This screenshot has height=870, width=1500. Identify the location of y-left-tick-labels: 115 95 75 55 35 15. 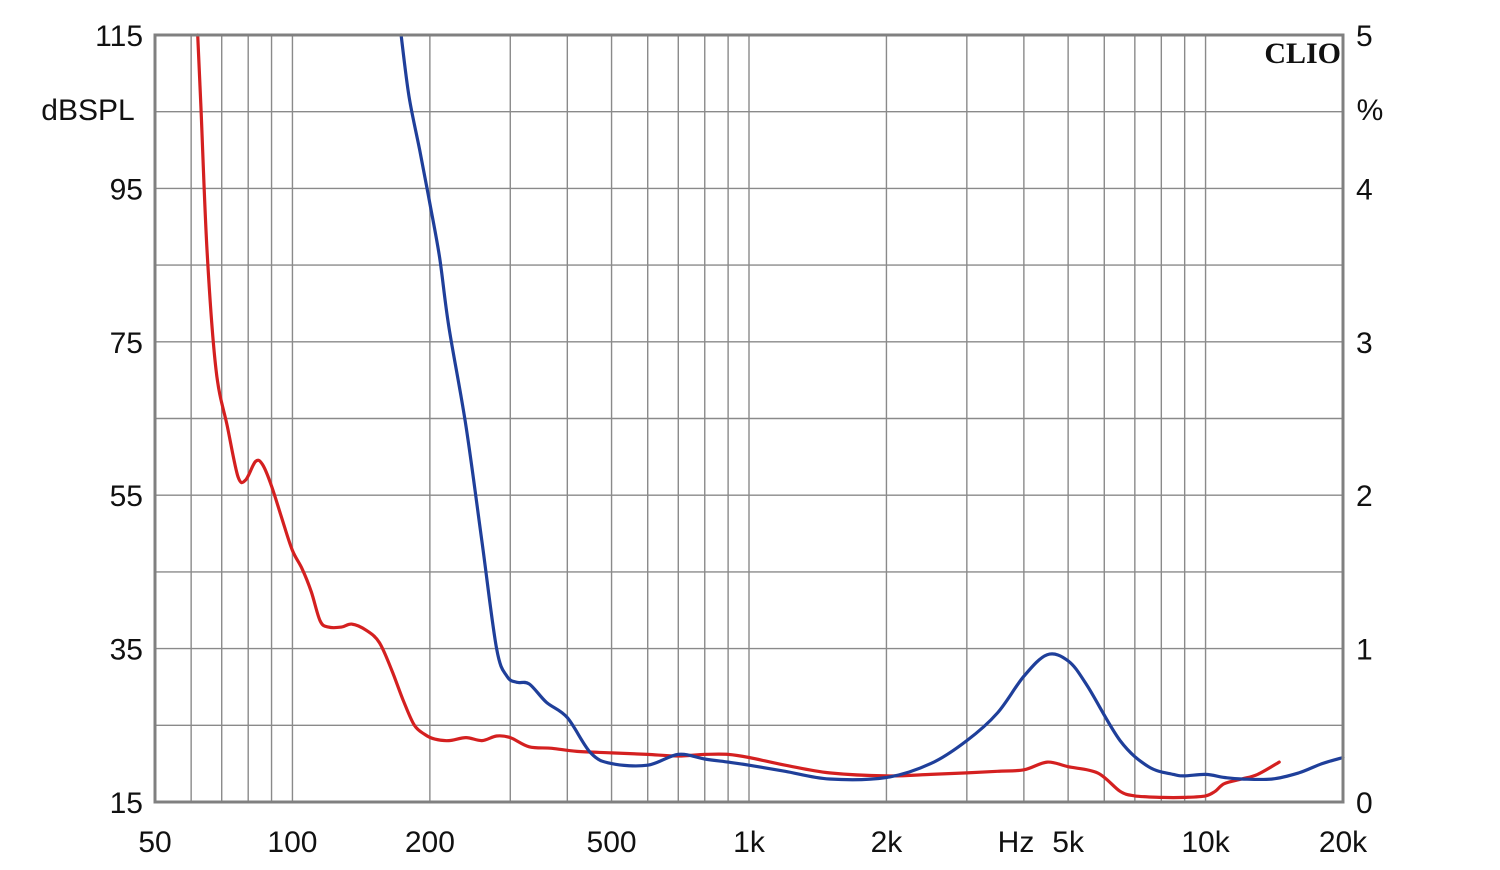
(119, 420).